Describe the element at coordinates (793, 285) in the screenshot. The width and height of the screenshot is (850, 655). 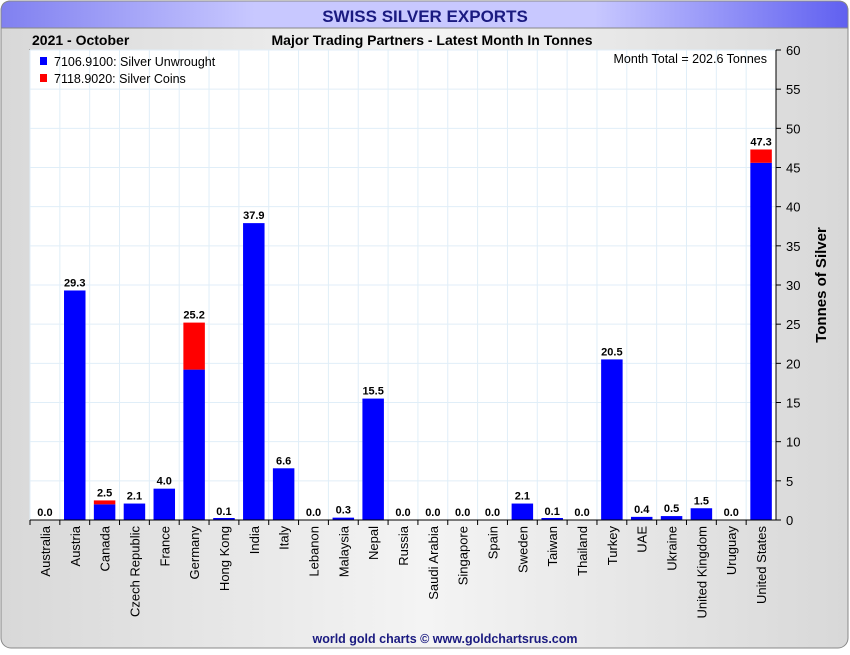
I see `y-tick-label: 30` at that location.